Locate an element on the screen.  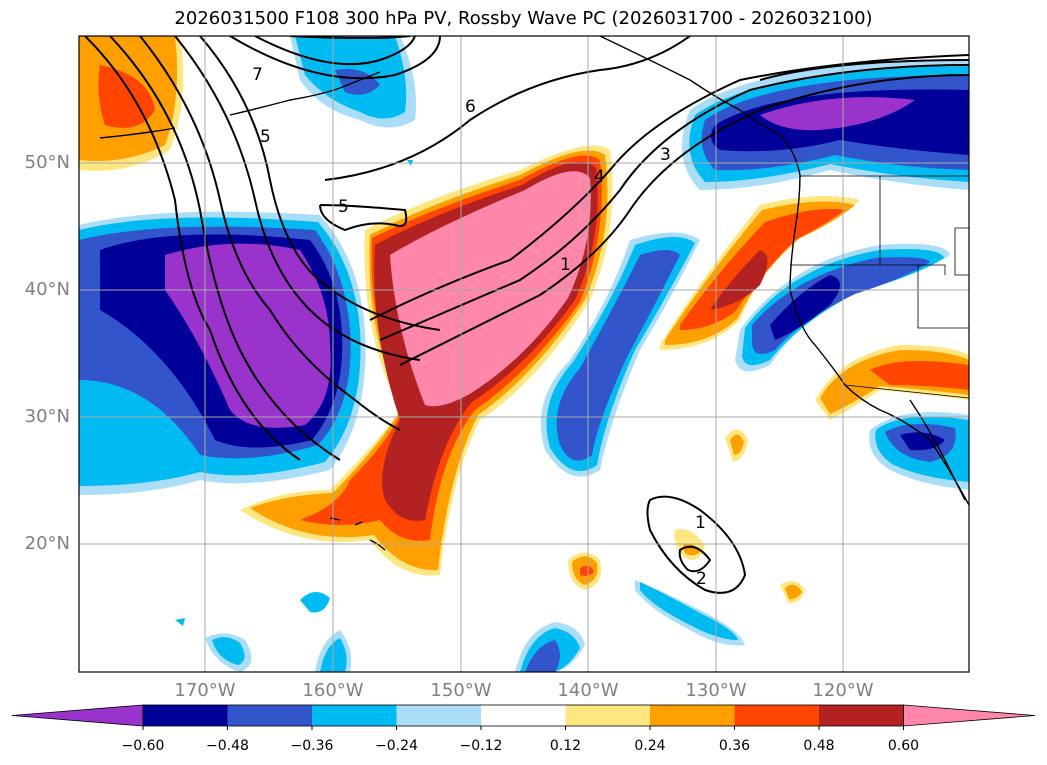
colorbar-frame is located at coordinates (523, 715).